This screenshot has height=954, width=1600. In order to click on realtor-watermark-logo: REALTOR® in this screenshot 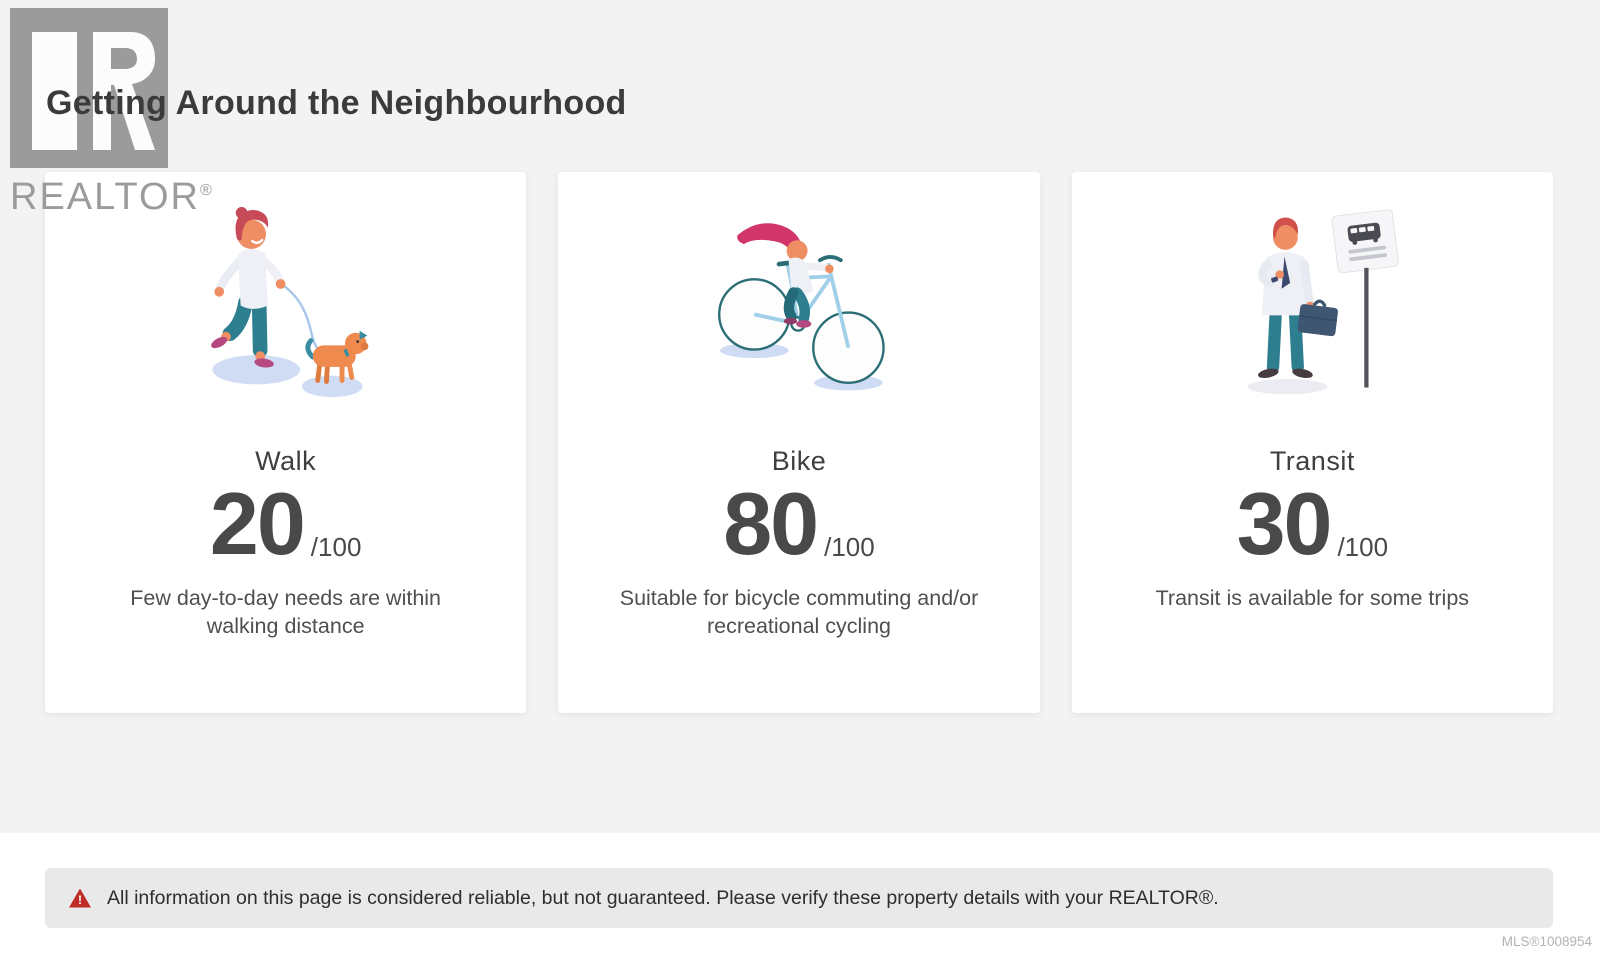, I will do `click(111, 113)`.